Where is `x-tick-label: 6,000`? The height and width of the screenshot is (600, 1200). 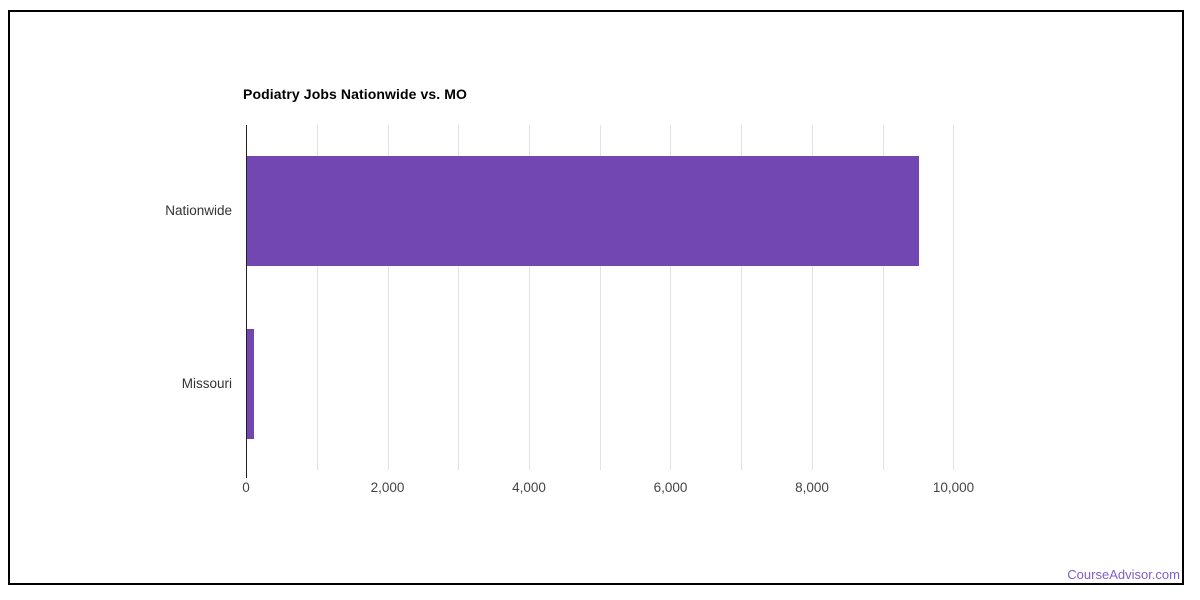
x-tick-label: 6,000 is located at coordinates (670, 487).